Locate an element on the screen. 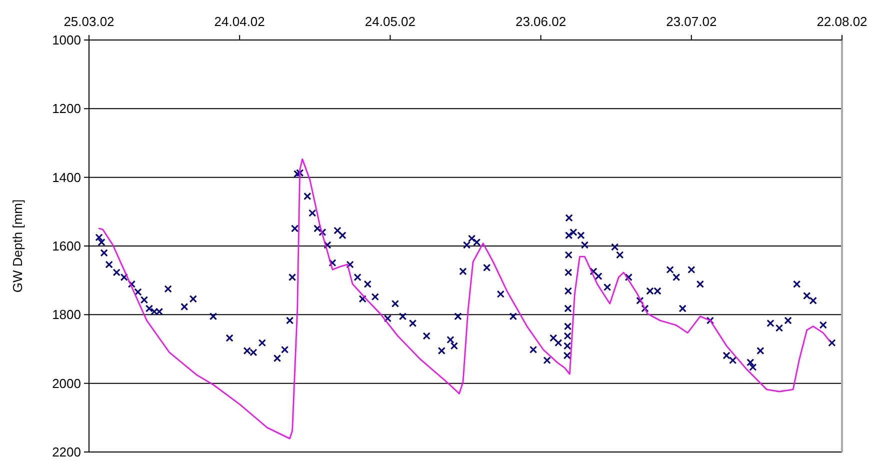 This screenshot has height=466, width=877. y-tick-label: 1800 is located at coordinates (66, 314).